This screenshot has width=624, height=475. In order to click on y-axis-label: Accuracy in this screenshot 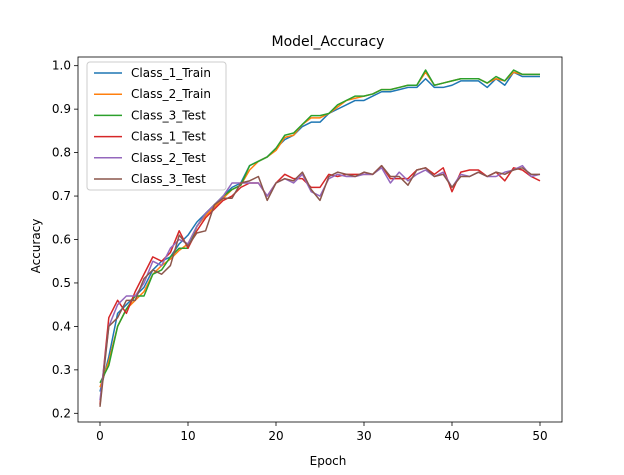, I will do `click(36, 246)`.